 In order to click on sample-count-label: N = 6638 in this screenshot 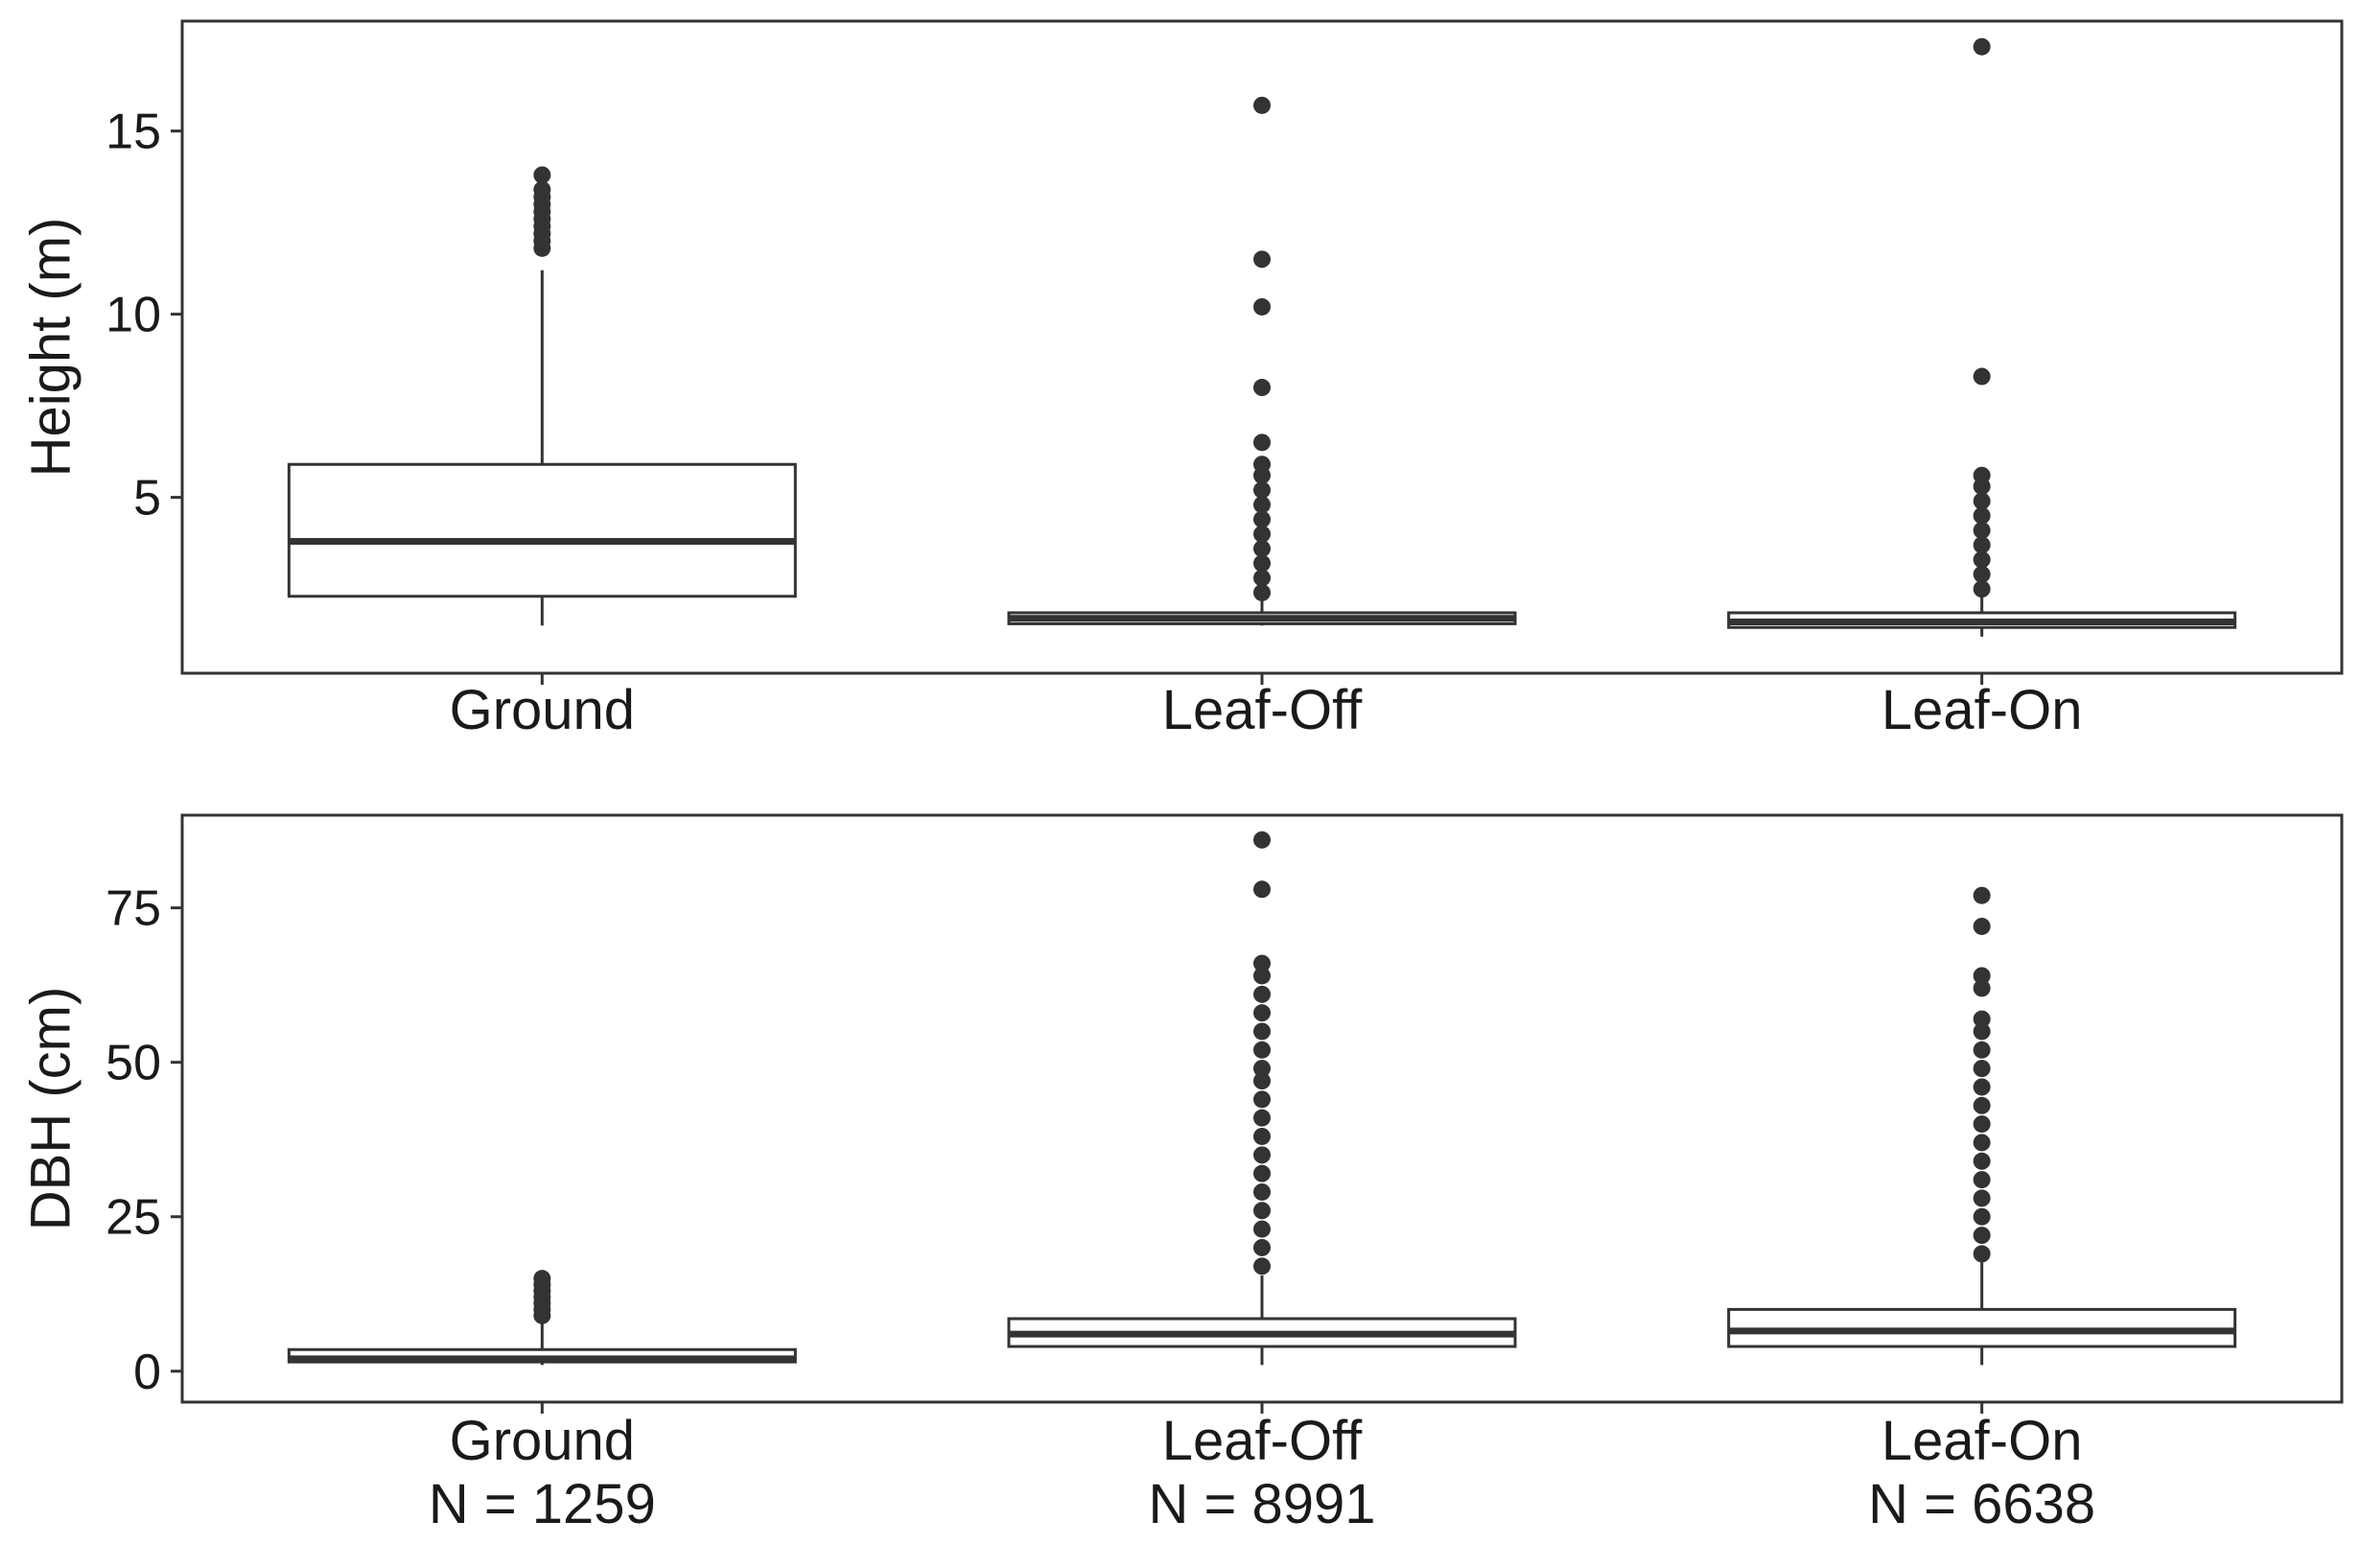, I will do `click(1981, 1504)`.